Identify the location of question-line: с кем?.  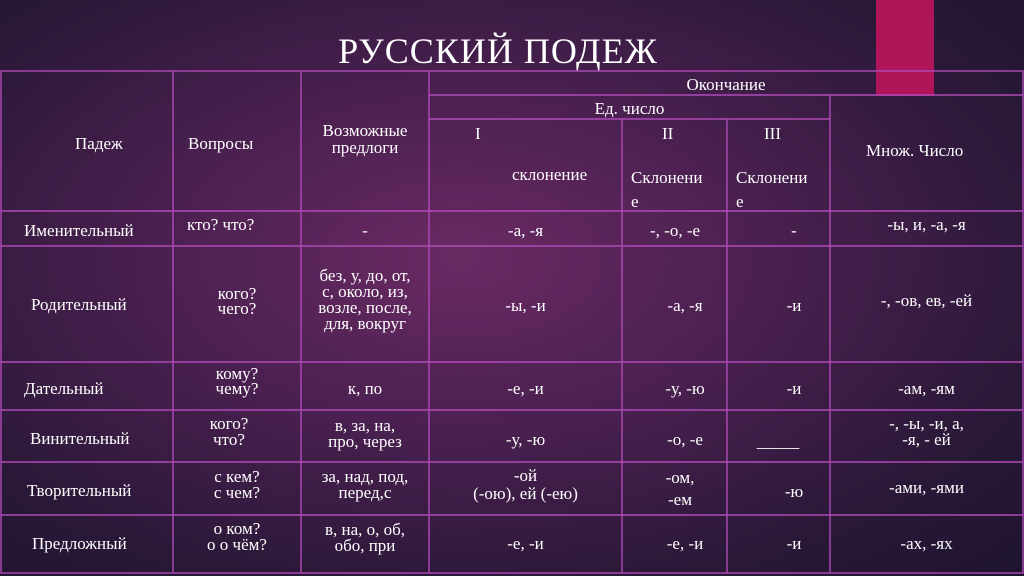
(237, 476).